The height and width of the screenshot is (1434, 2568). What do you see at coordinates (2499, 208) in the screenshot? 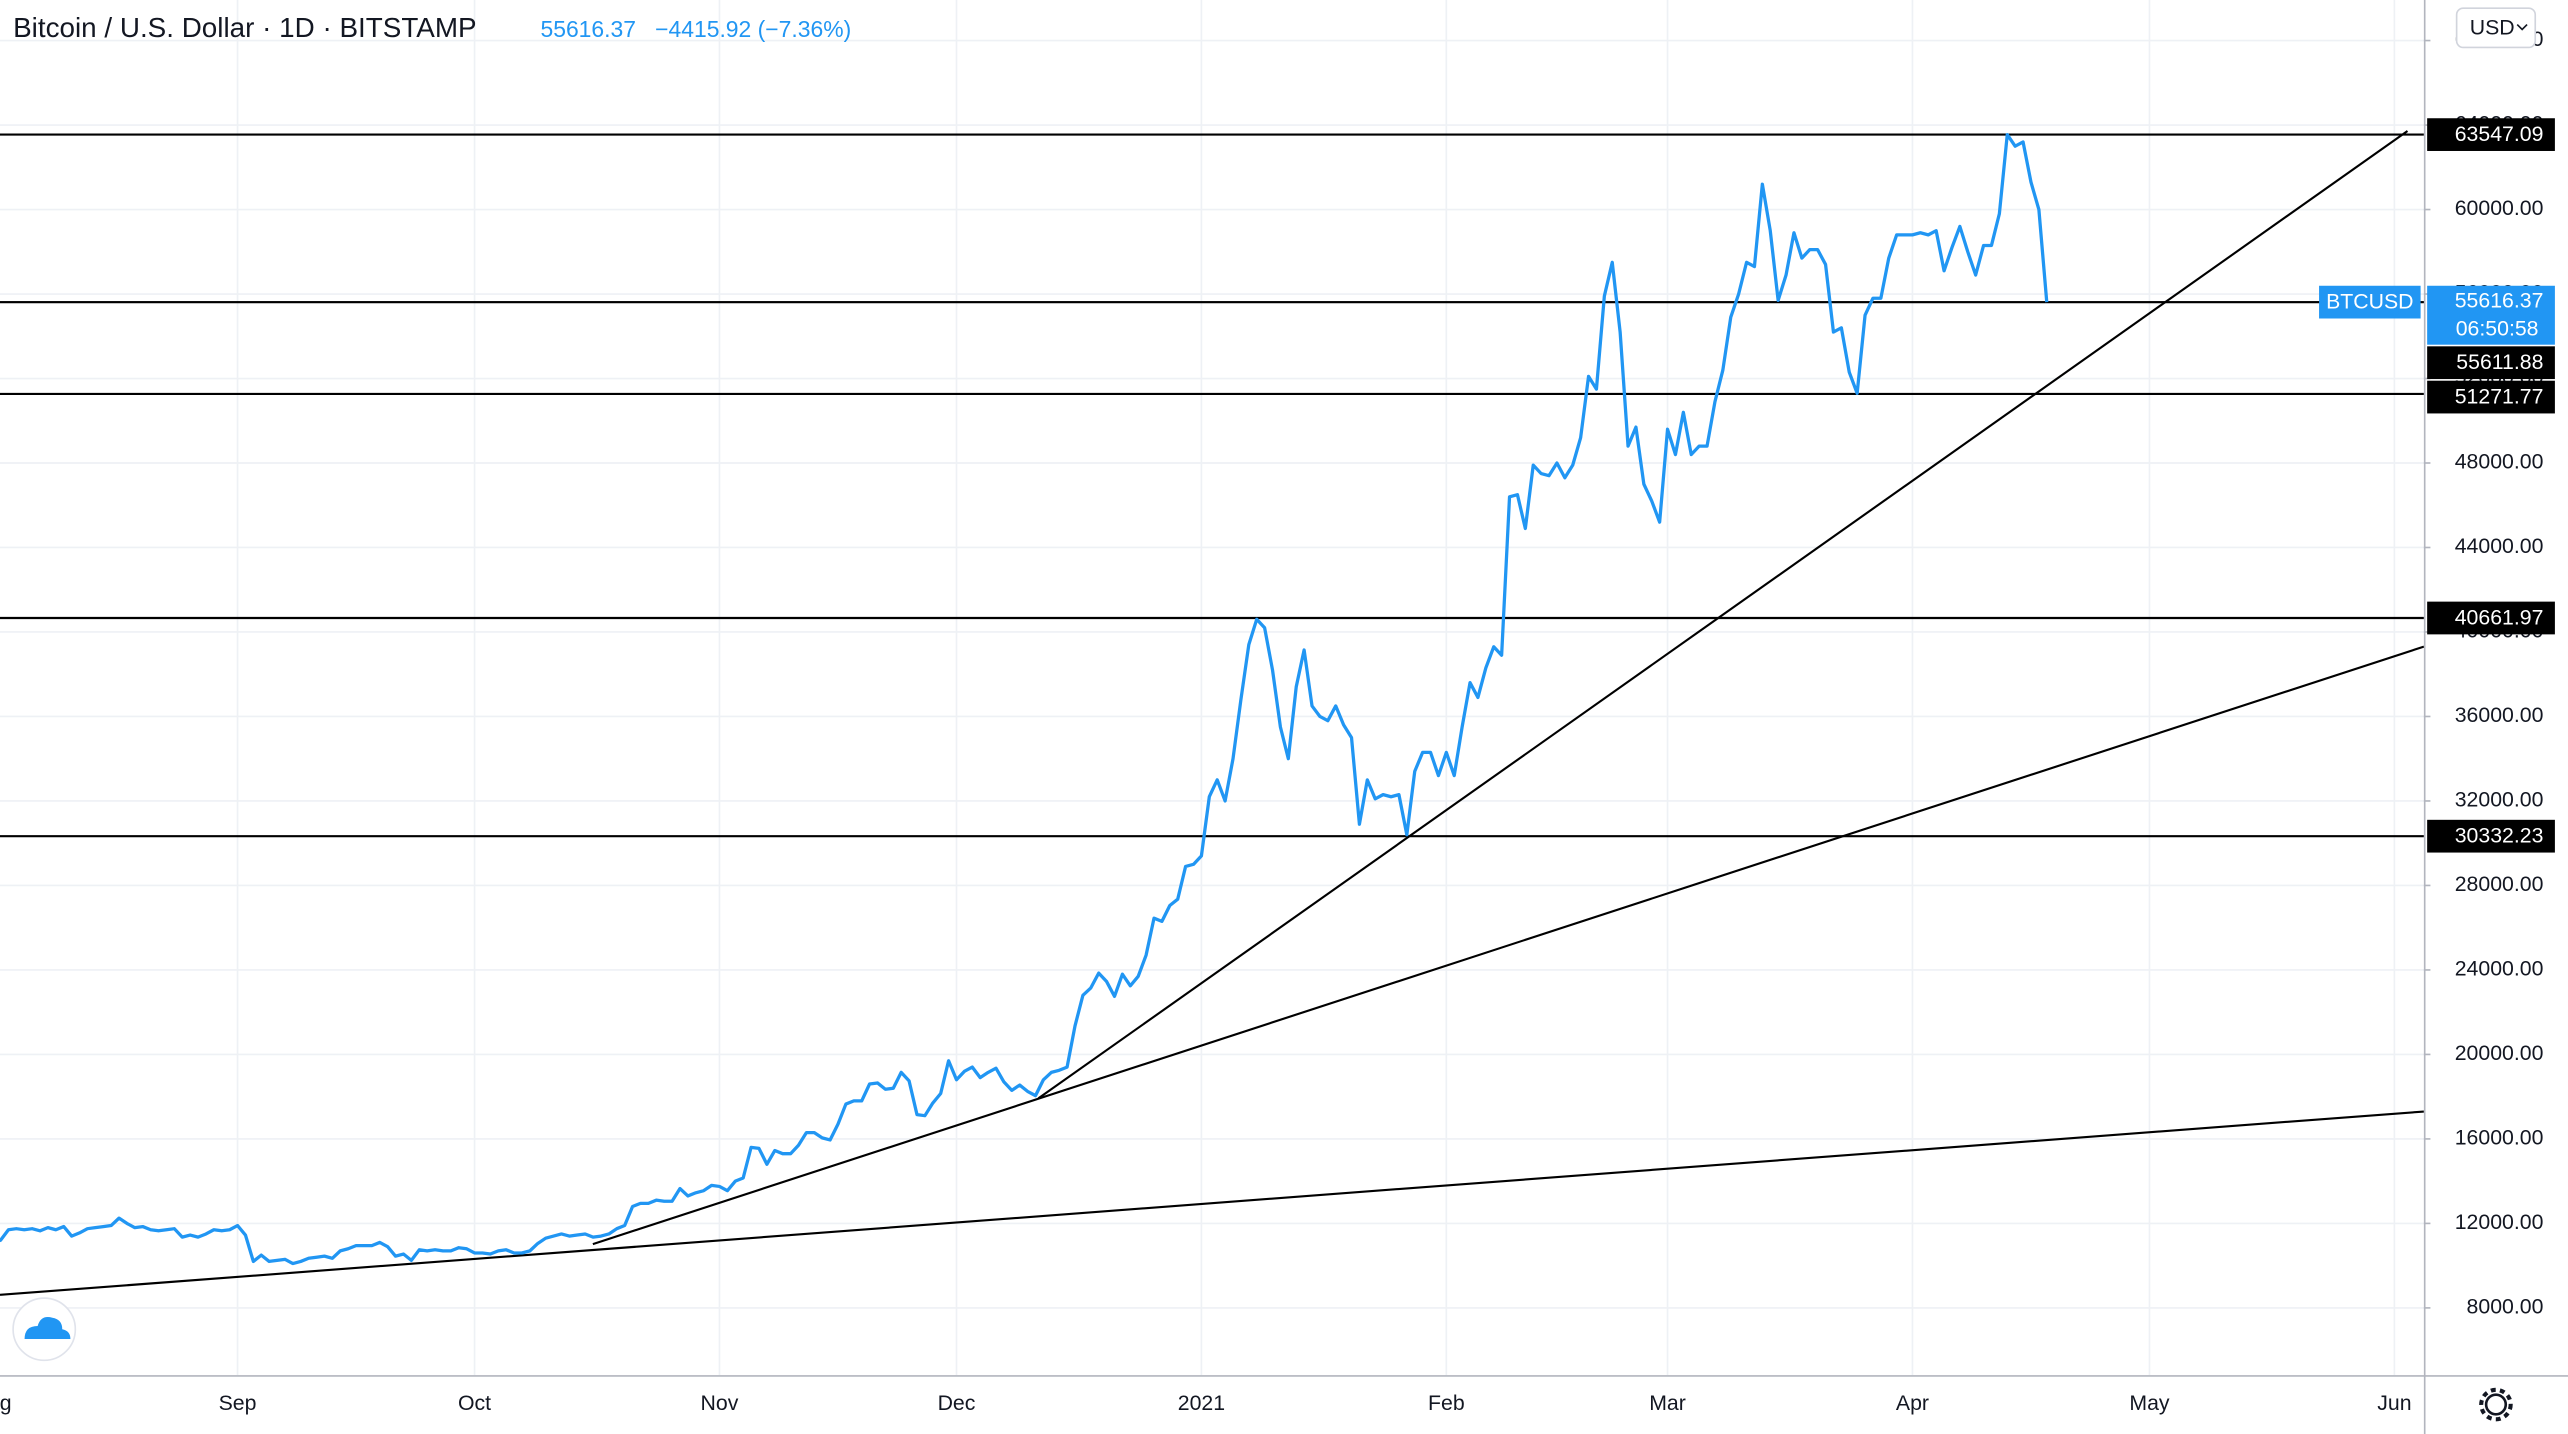
I see `y-tick-label: 60000.00` at bounding box center [2499, 208].